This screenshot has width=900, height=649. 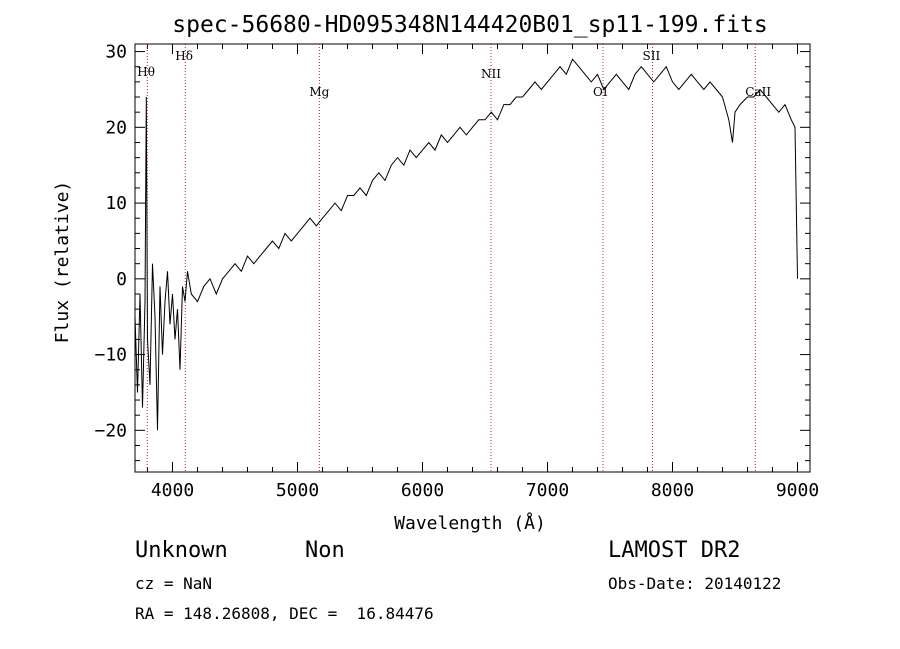 I want to click on x-tick-label: 8000, so click(x=672, y=490).